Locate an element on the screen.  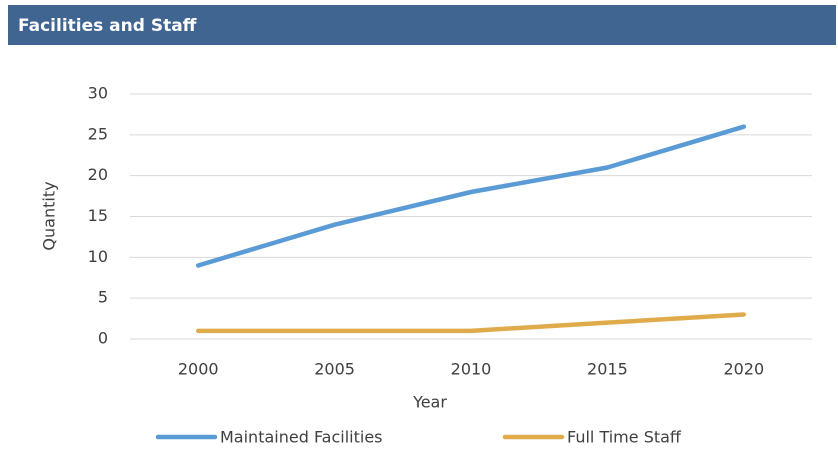
x-tick-label: 2015 is located at coordinates (607, 369).